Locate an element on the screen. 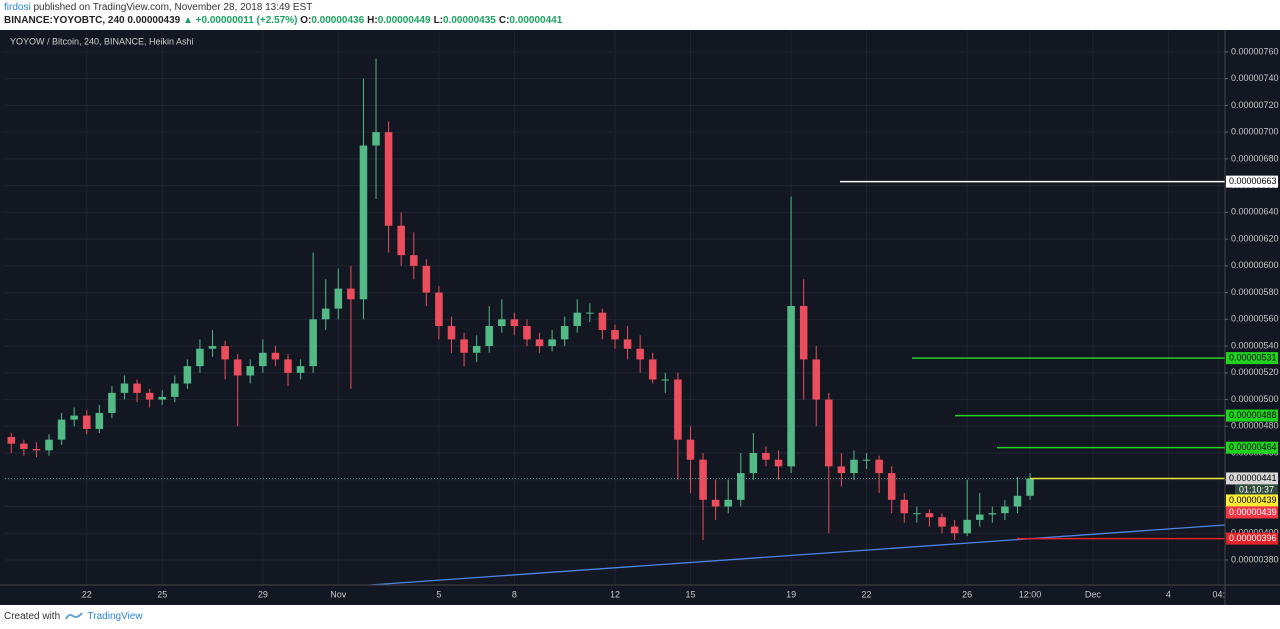 The width and height of the screenshot is (1280, 629). ohlc-value: 0.00000449 is located at coordinates (404, 20).